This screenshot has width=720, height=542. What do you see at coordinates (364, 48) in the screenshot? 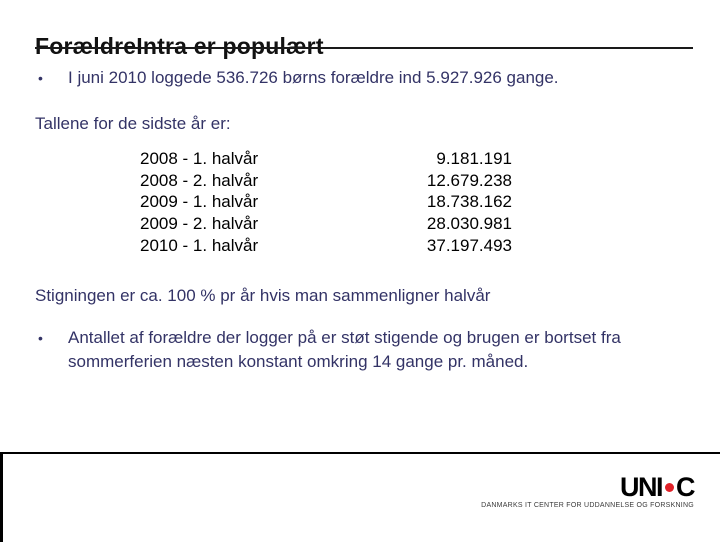
I see `title-underline` at bounding box center [364, 48].